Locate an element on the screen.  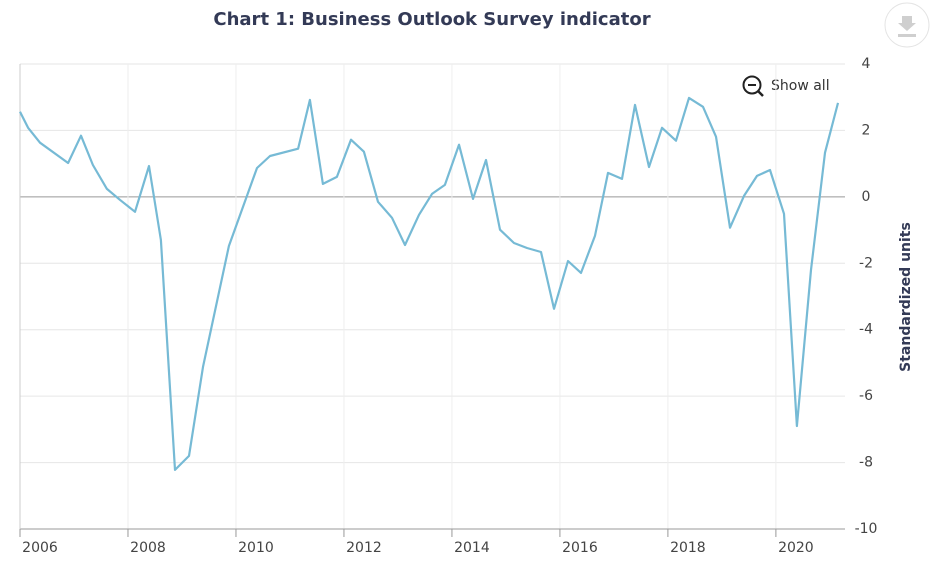
x-tick-label: 2018 is located at coordinates (688, 548).